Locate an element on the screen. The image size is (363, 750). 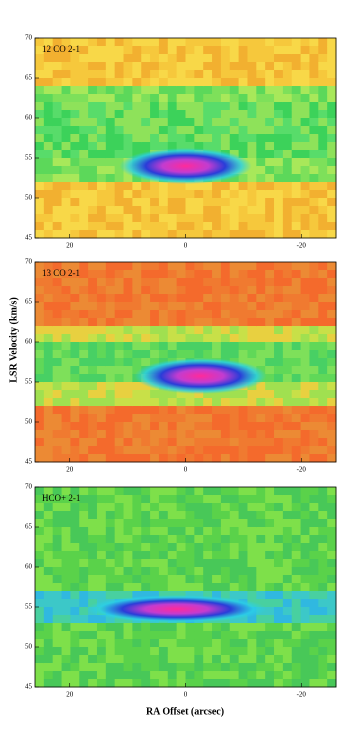
panel-label: 12 CO 2-1 is located at coordinates (61, 49).